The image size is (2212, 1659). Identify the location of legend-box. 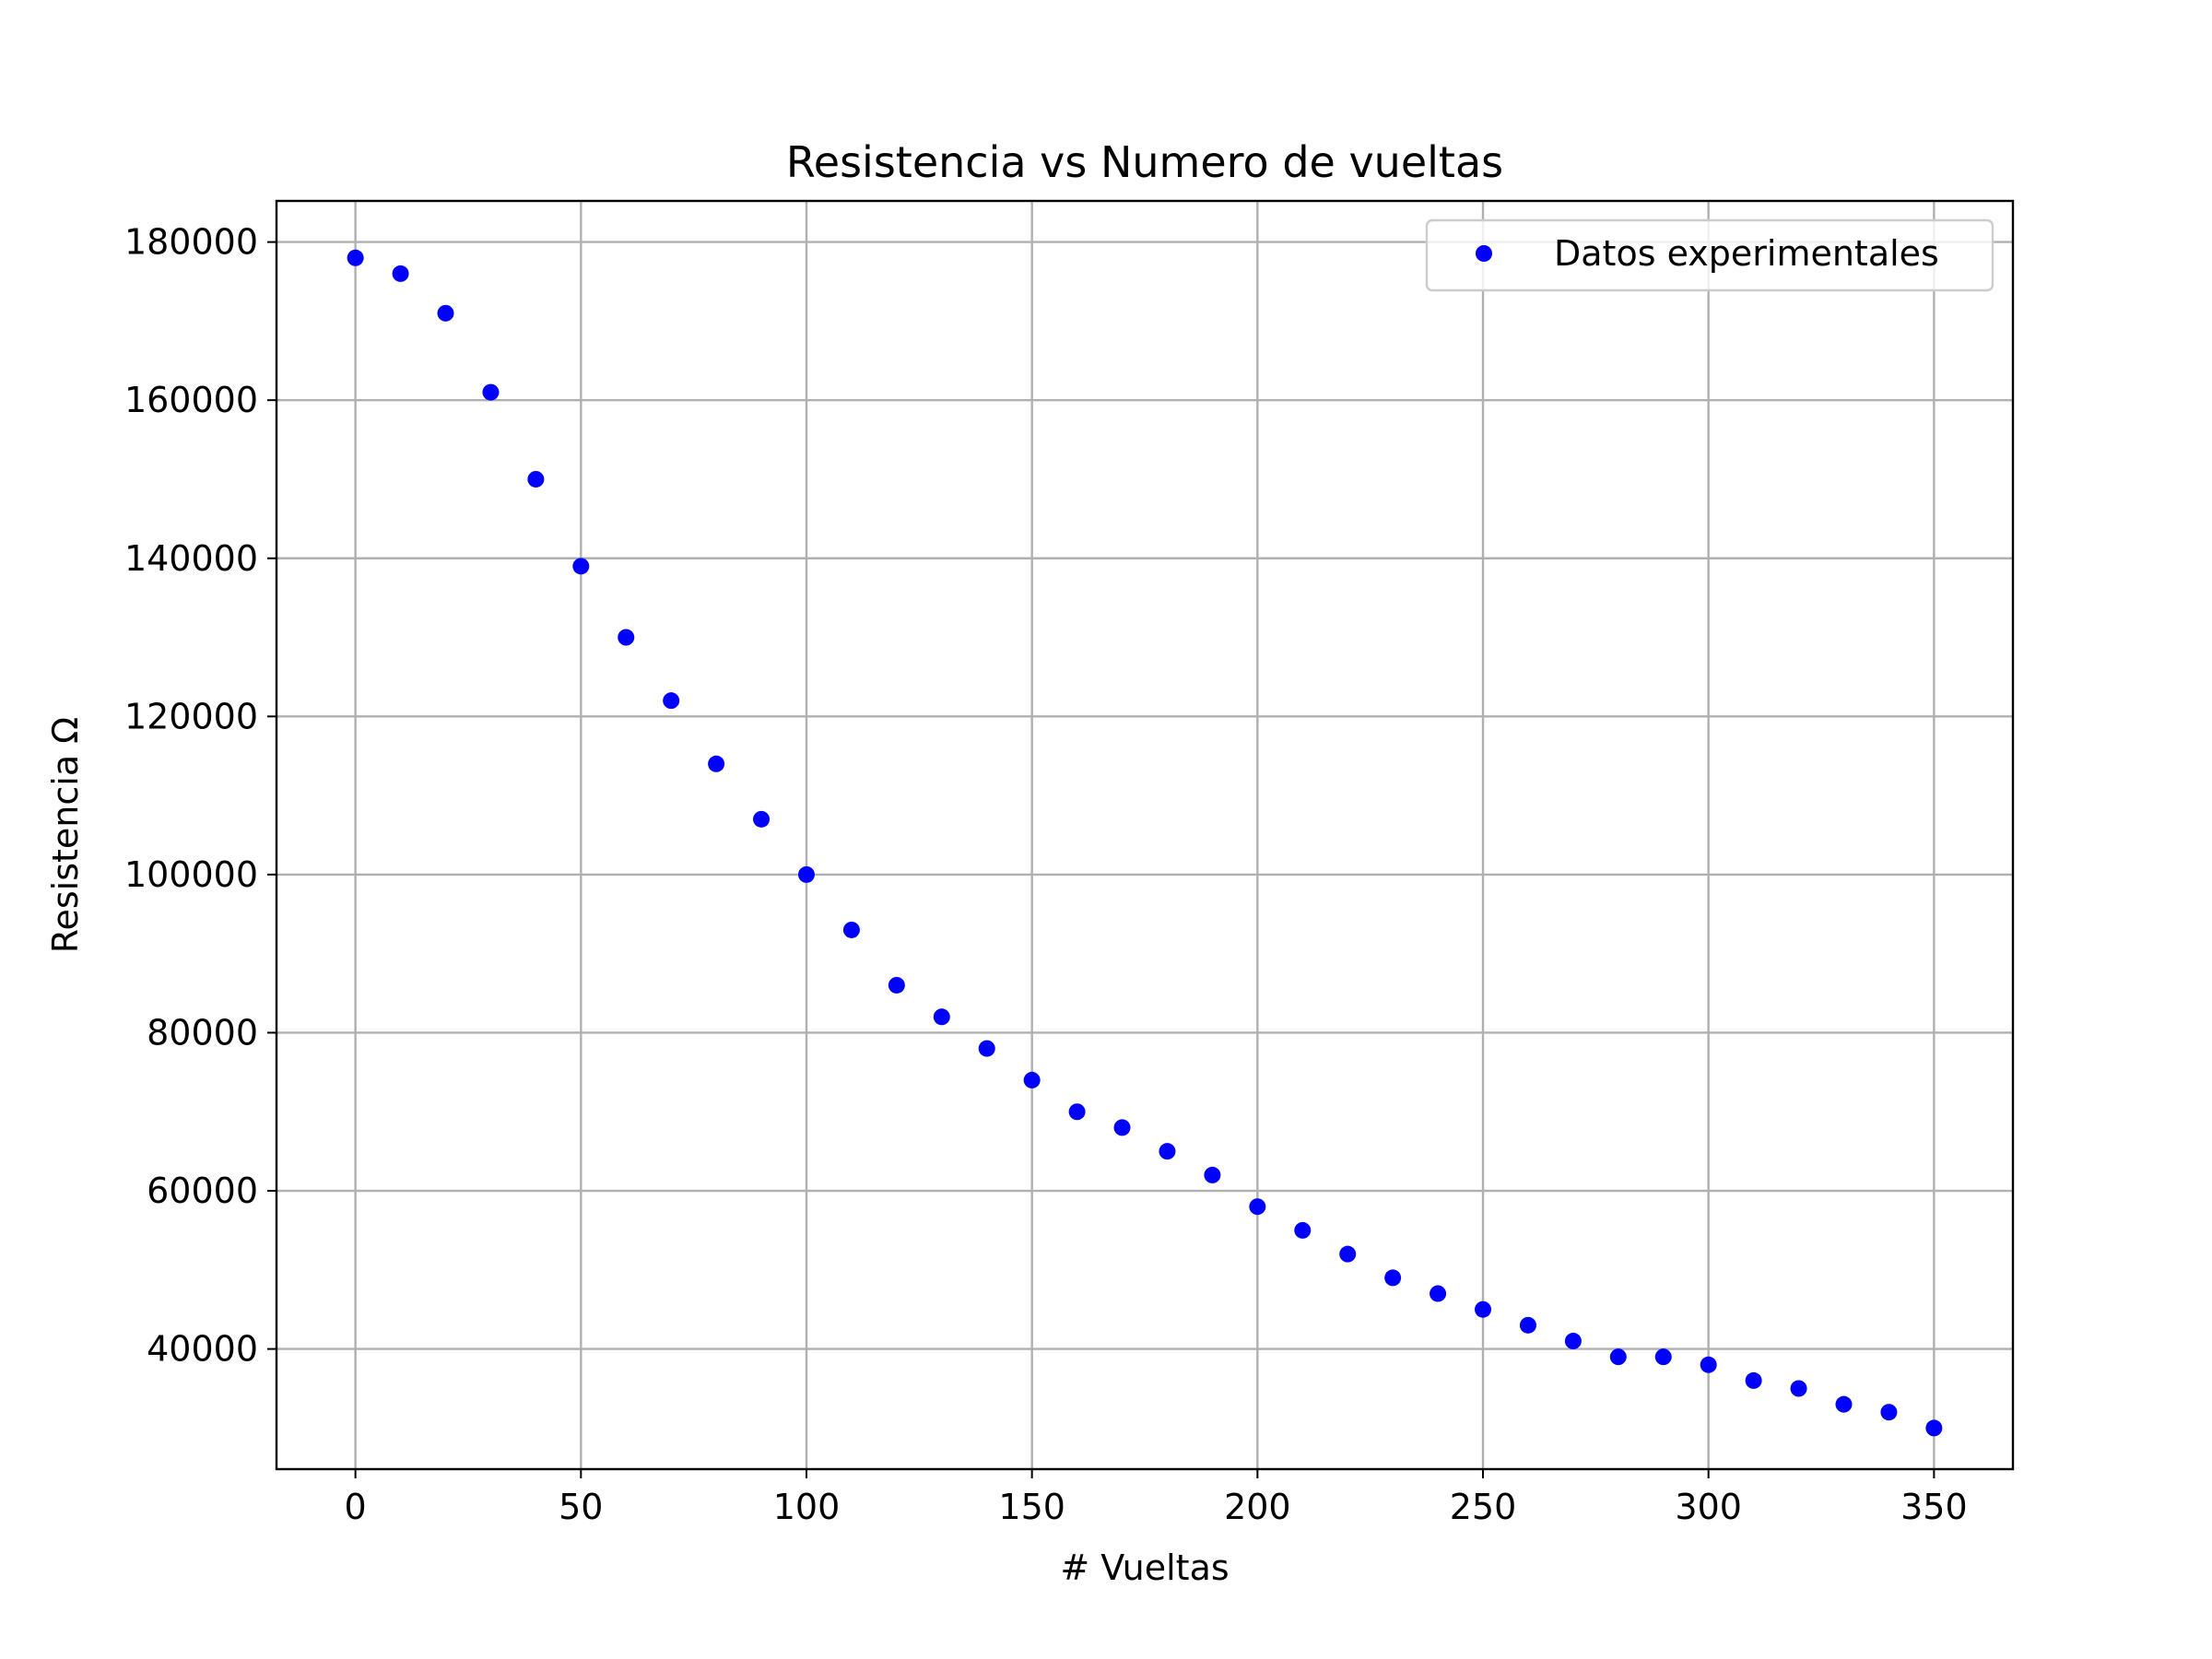
(1709, 255).